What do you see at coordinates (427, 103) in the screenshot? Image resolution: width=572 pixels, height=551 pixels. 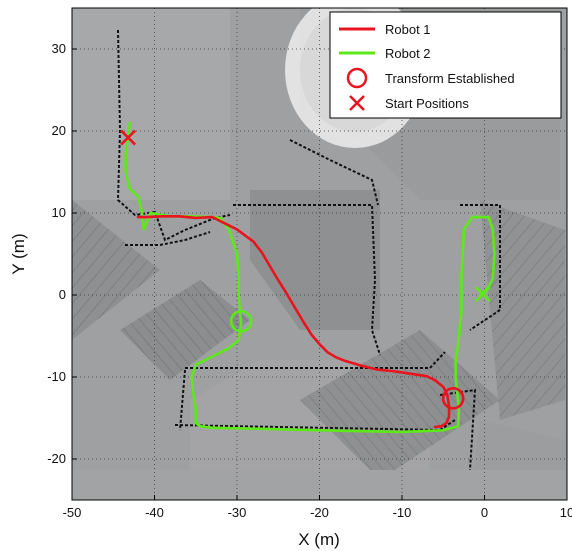 I see `legend-label-start: Start Positions` at bounding box center [427, 103].